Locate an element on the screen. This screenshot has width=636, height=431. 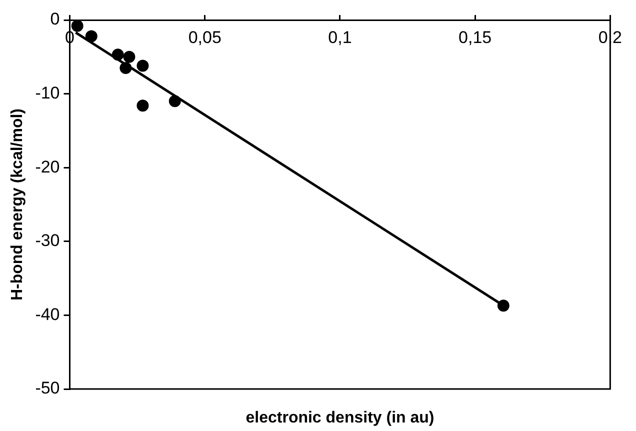
y-tick-label: -10 is located at coordinates (47, 92).